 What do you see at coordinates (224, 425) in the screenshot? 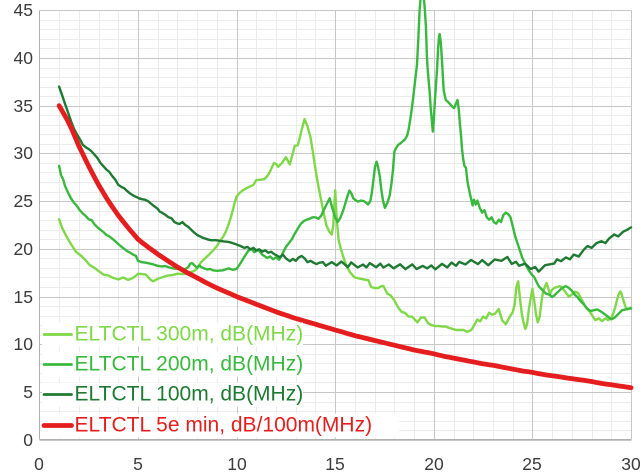
I see `svg-text: ELTCTL 5e min, dB/100m(MHz)` at bounding box center [224, 425].